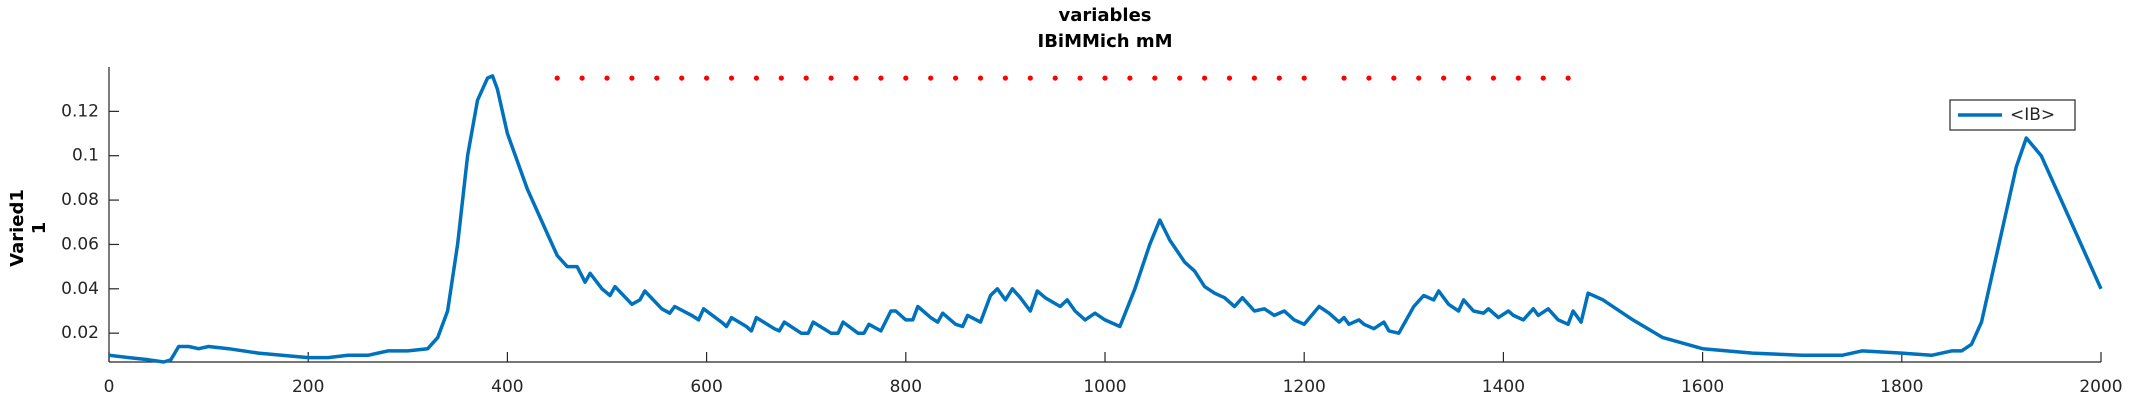 This screenshot has width=2133, height=400. Describe the element at coordinates (1104, 15) in the screenshot. I see `chart-title: variables` at that location.